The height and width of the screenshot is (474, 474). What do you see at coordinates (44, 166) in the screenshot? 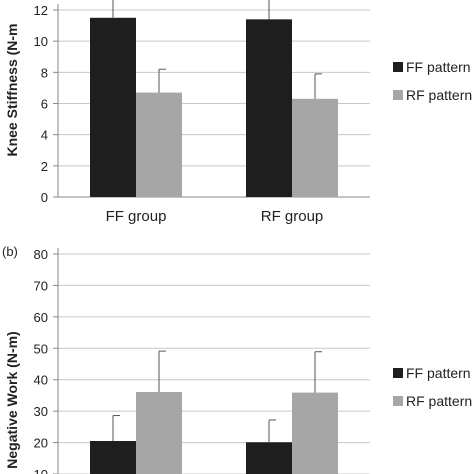
I see `chart1-y-tick-label: 2` at bounding box center [44, 166].